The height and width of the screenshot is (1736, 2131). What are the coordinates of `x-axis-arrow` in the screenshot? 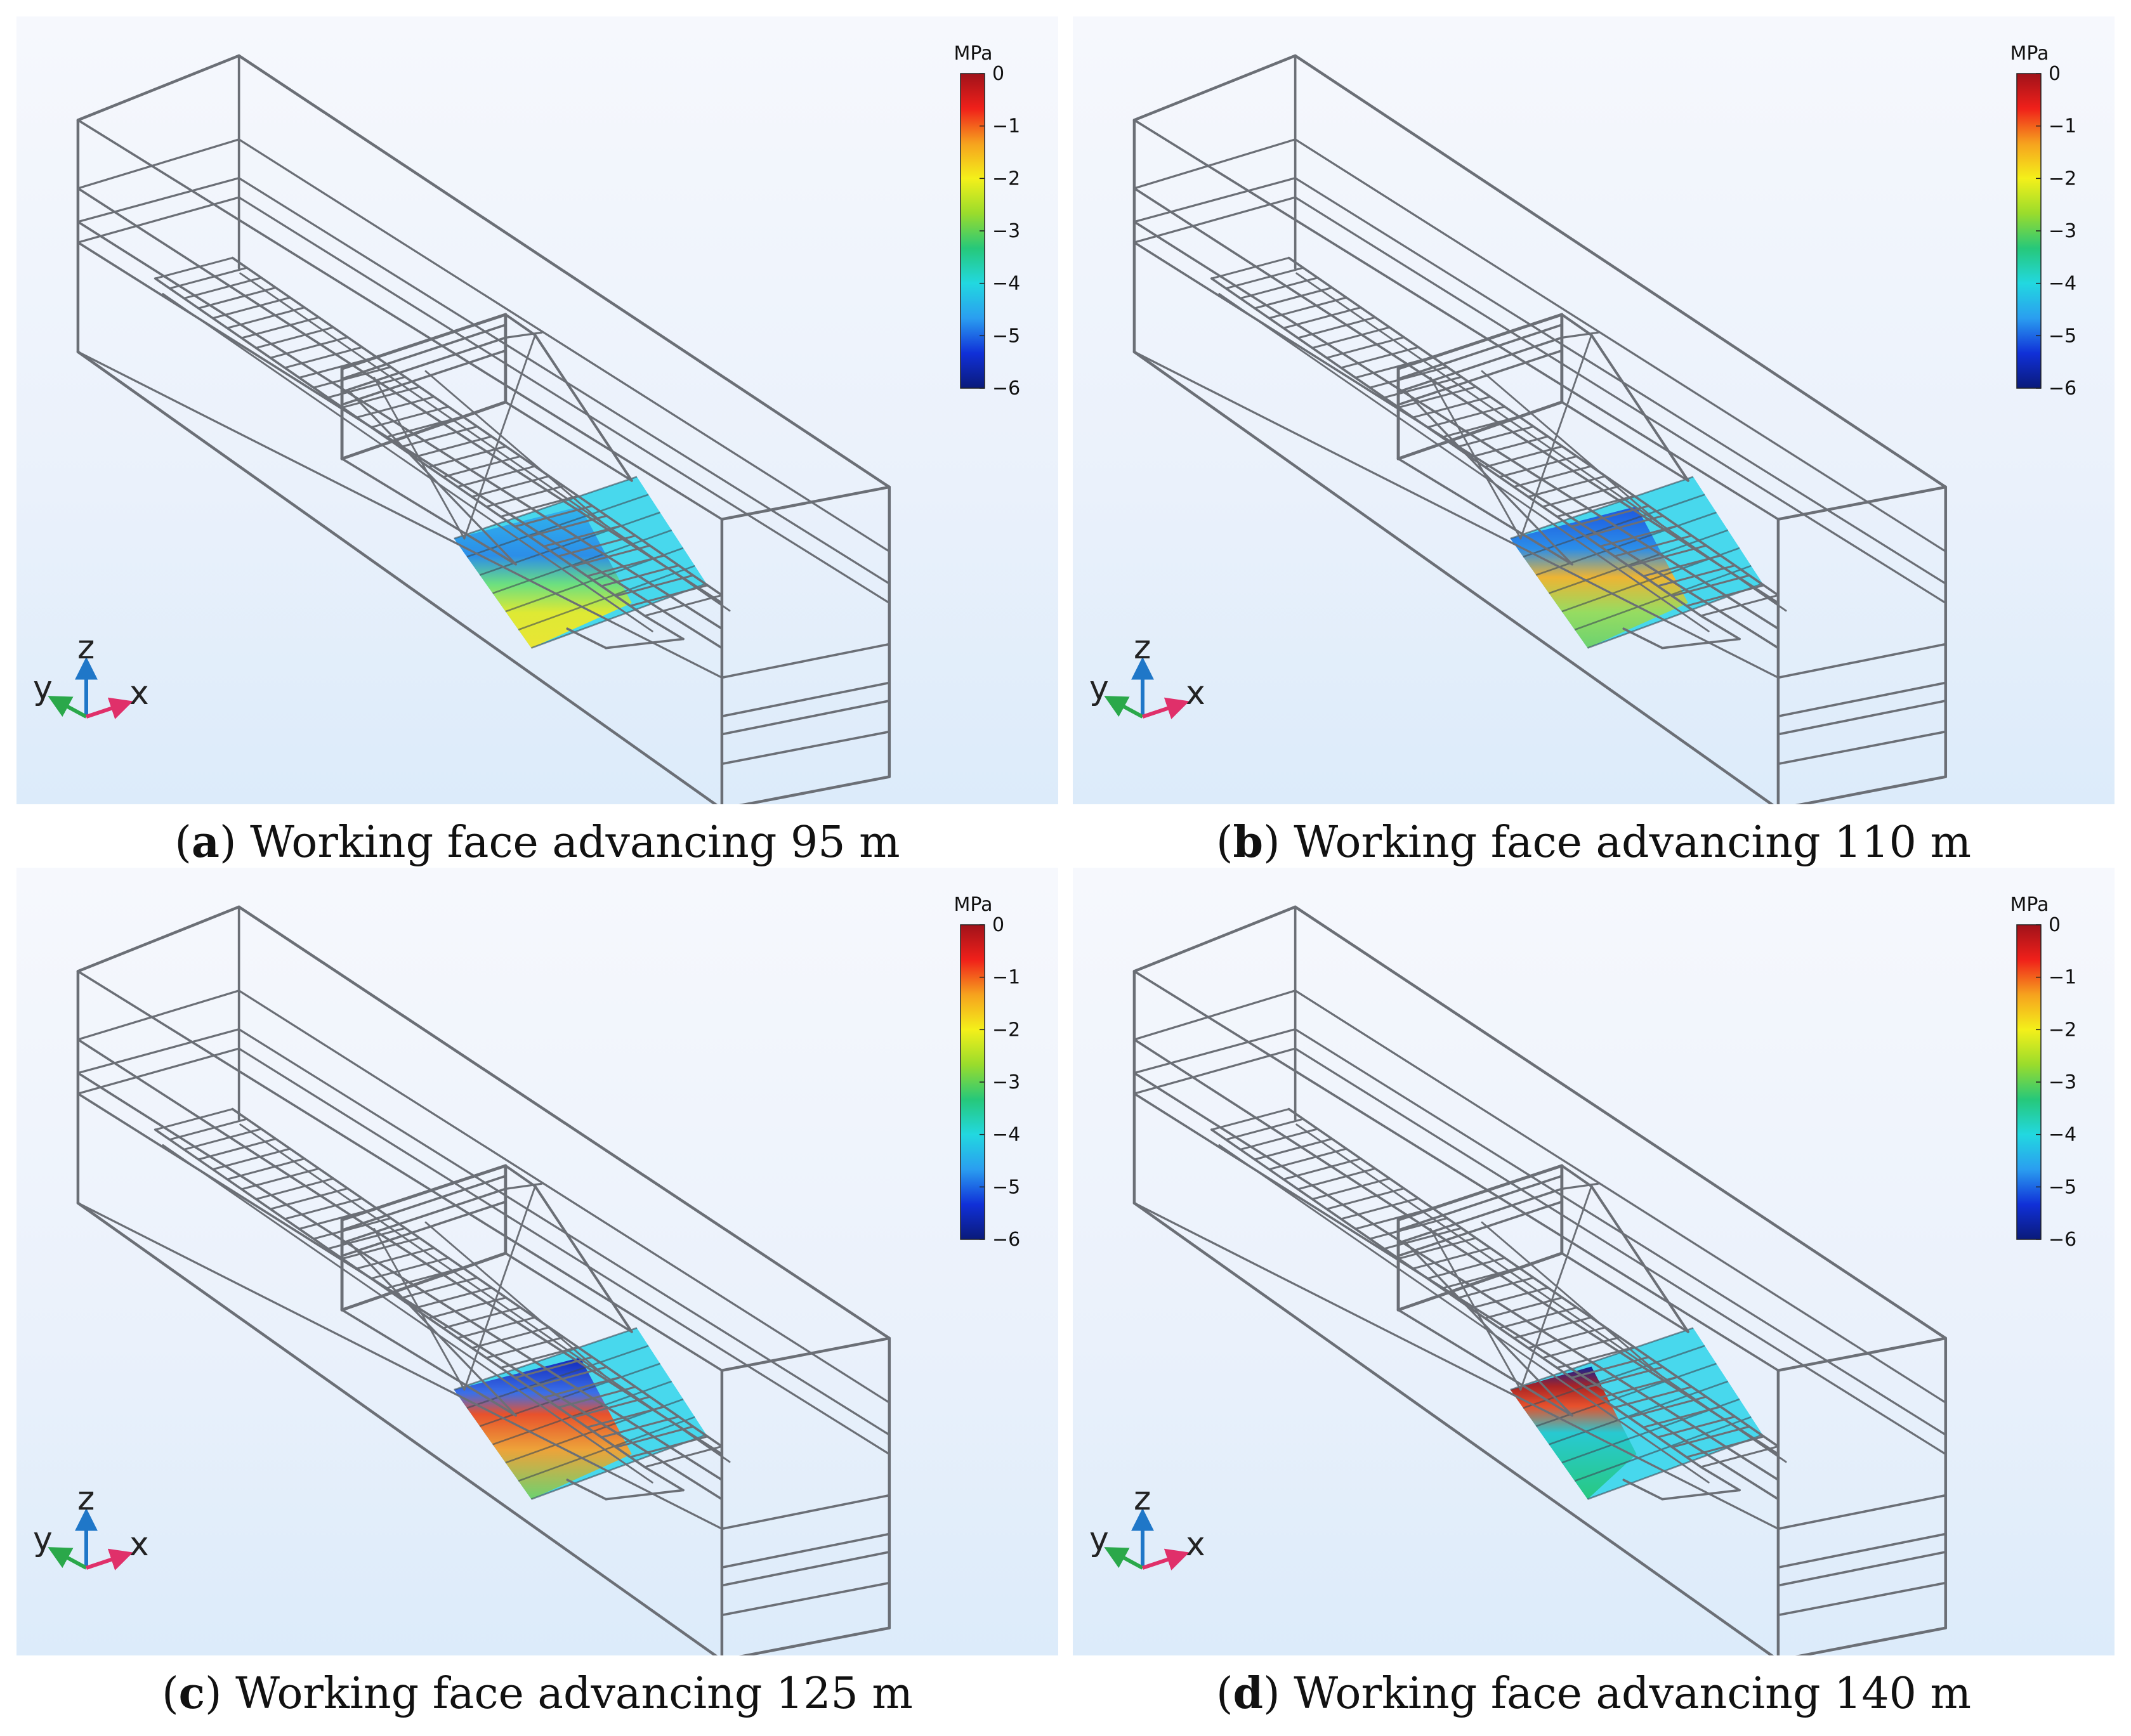 It's located at (109, 1559).